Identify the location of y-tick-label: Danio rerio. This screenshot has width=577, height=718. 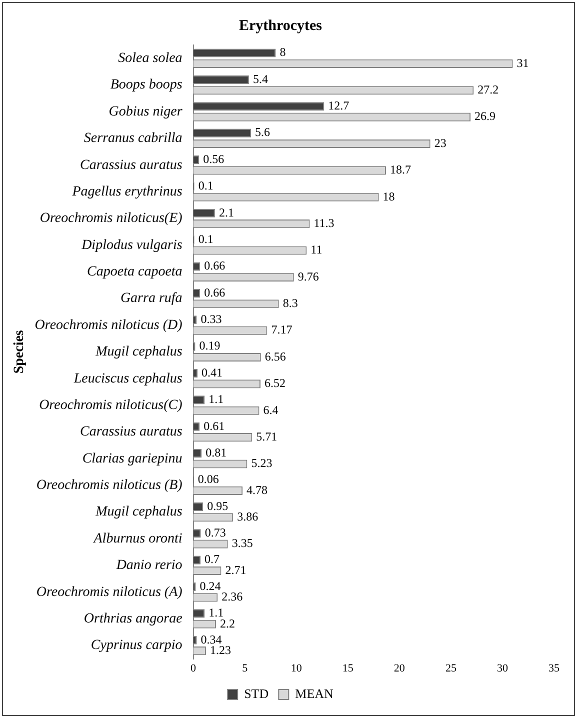
(148, 566).